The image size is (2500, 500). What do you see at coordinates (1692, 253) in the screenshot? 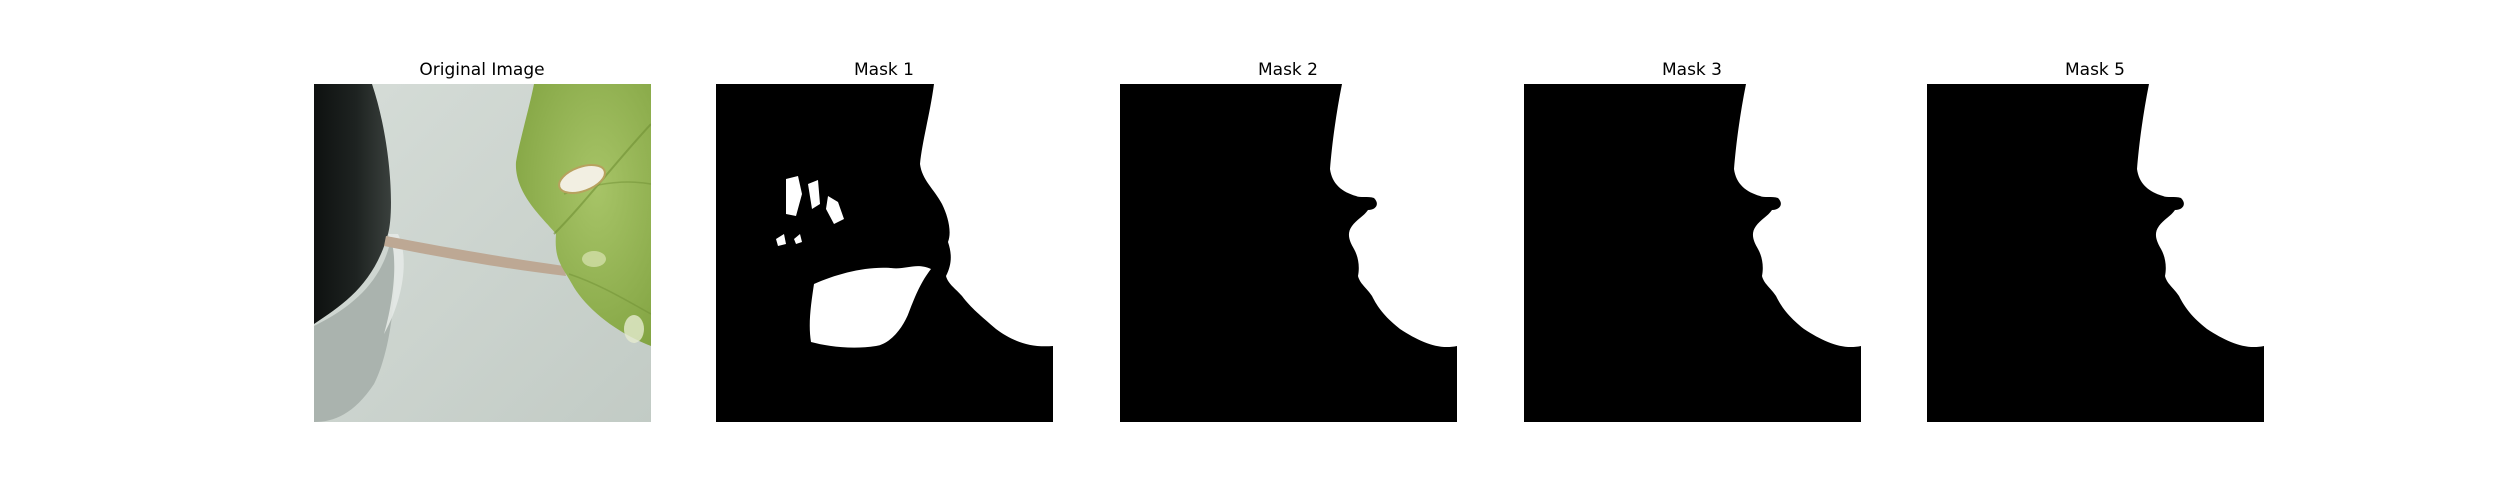
I see `mask-3-image` at bounding box center [1692, 253].